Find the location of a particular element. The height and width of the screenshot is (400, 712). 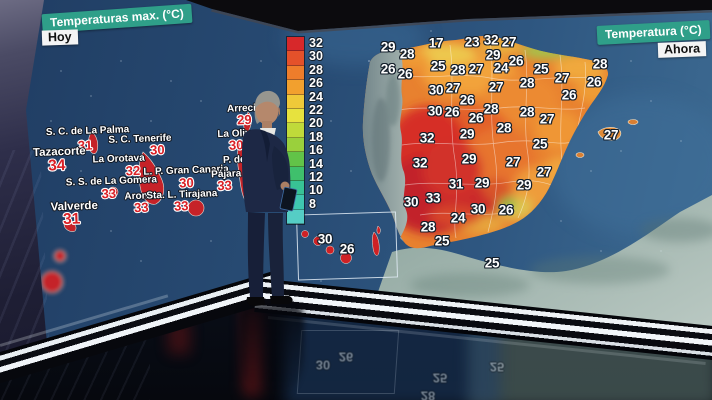

legend-value: 28 is located at coordinates (316, 69).